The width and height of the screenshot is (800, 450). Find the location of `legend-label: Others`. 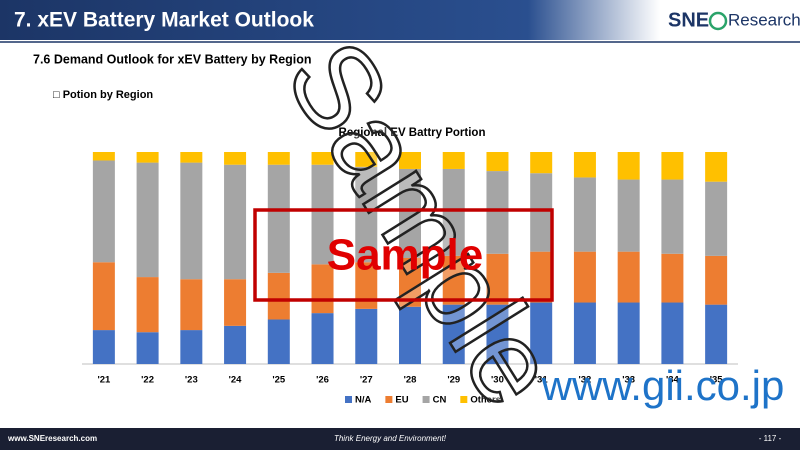

legend-label: Others is located at coordinates (485, 400).